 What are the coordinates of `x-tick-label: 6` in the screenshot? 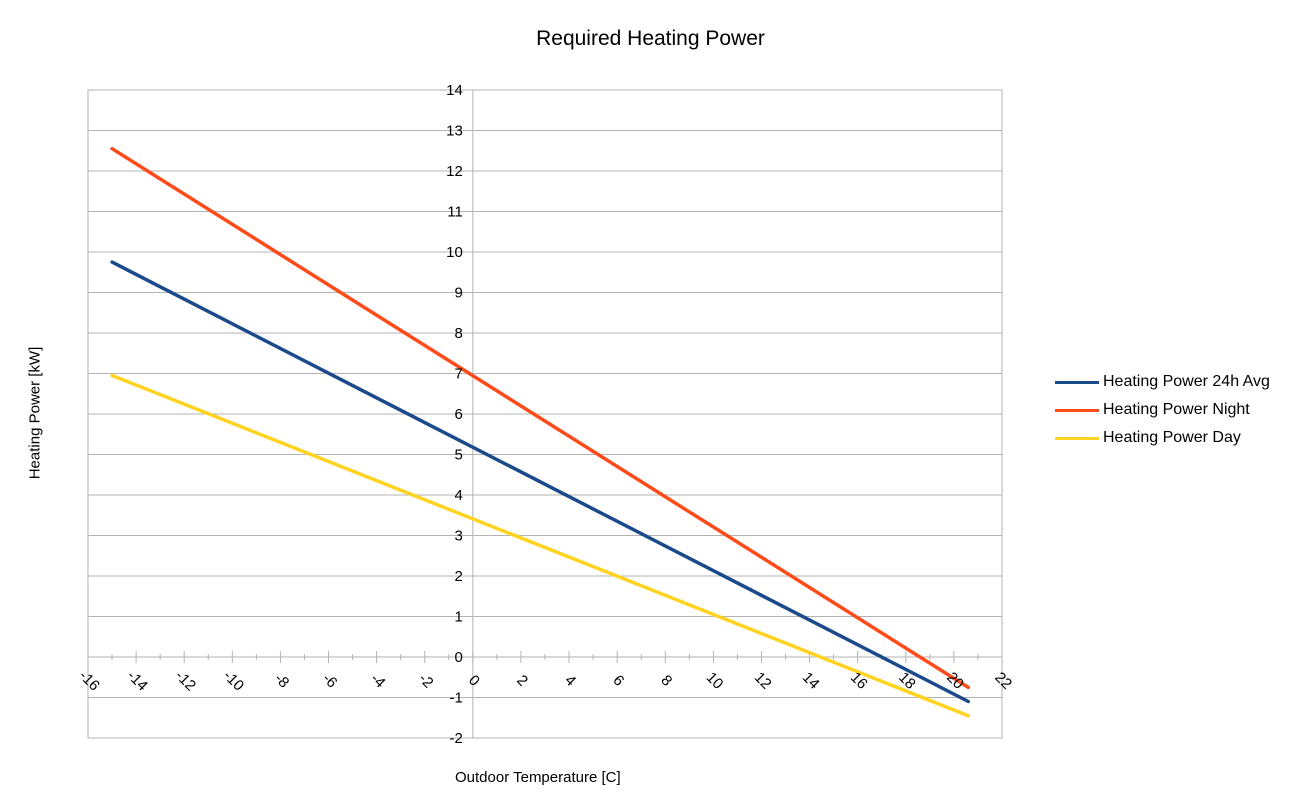 It's located at (618, 681).